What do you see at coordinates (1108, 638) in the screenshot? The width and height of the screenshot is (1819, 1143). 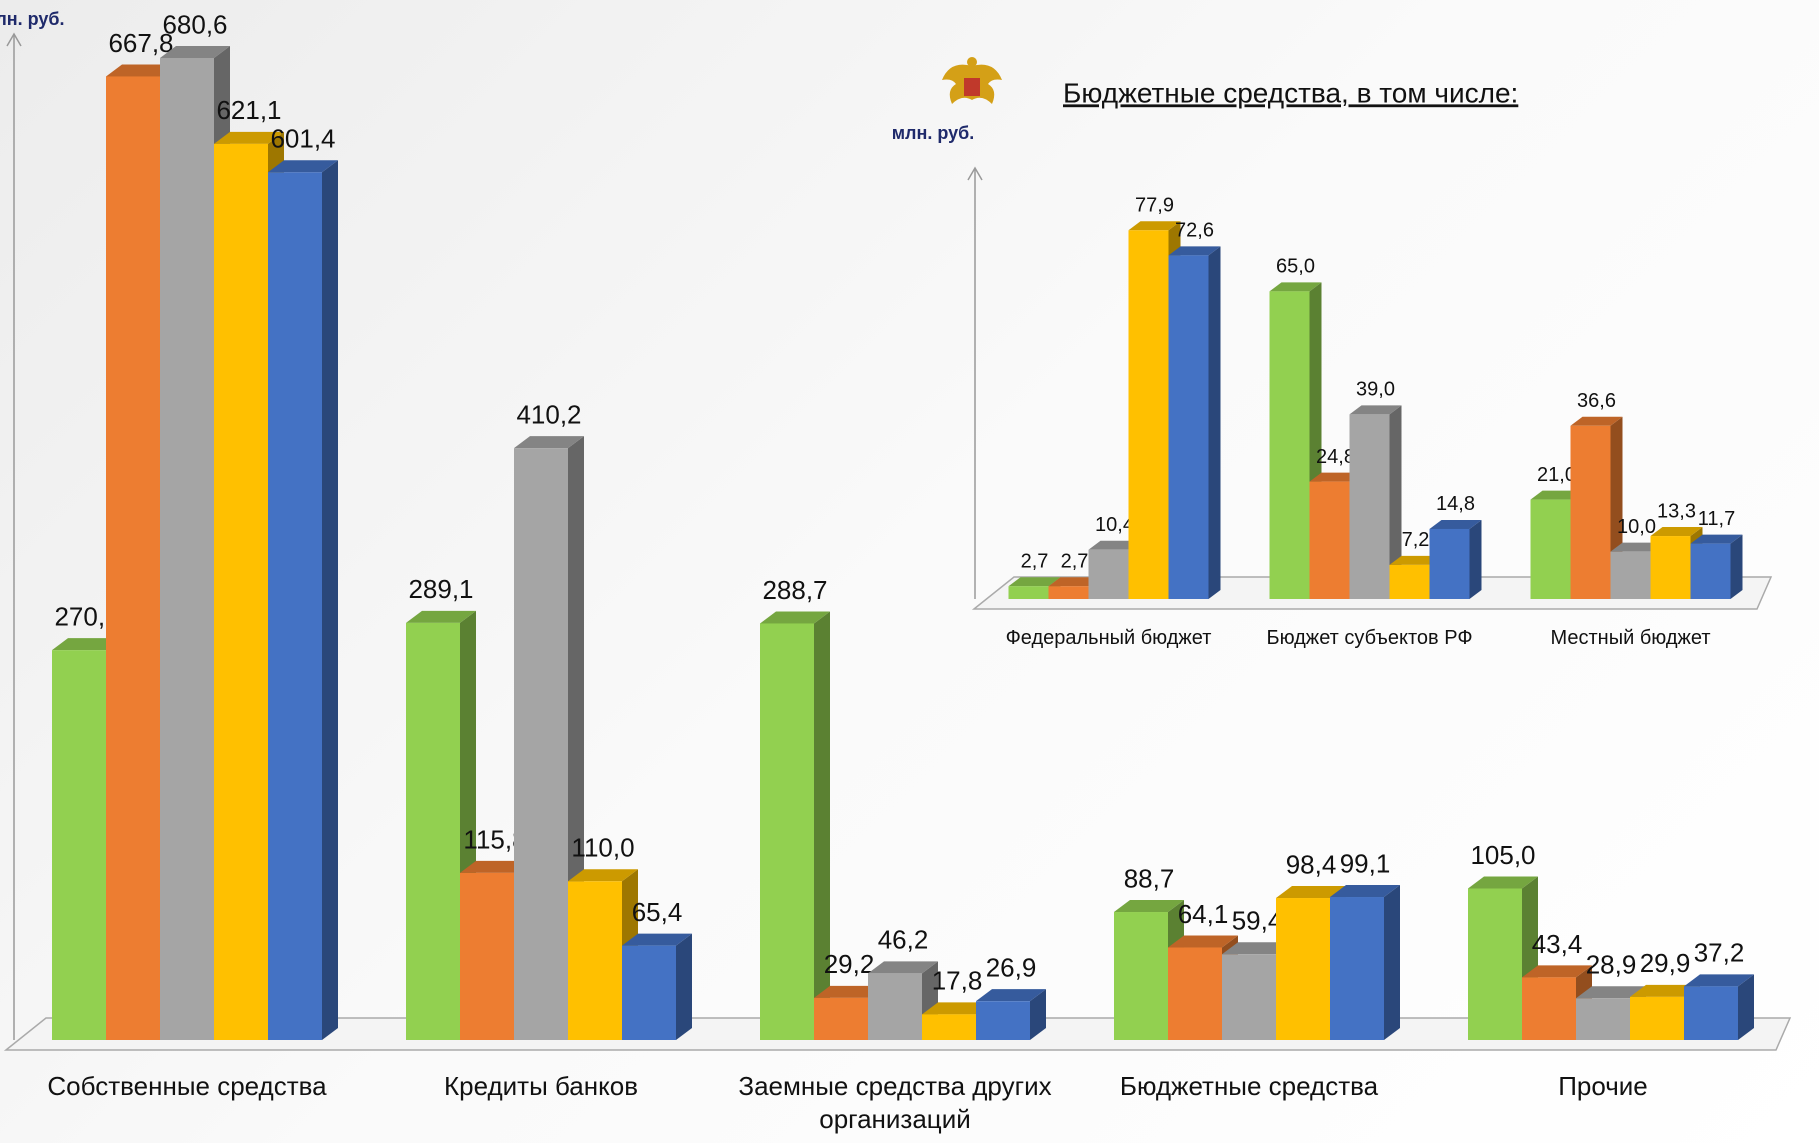 I see `x-tick-label: Федеральный бюджет` at bounding box center [1108, 638].